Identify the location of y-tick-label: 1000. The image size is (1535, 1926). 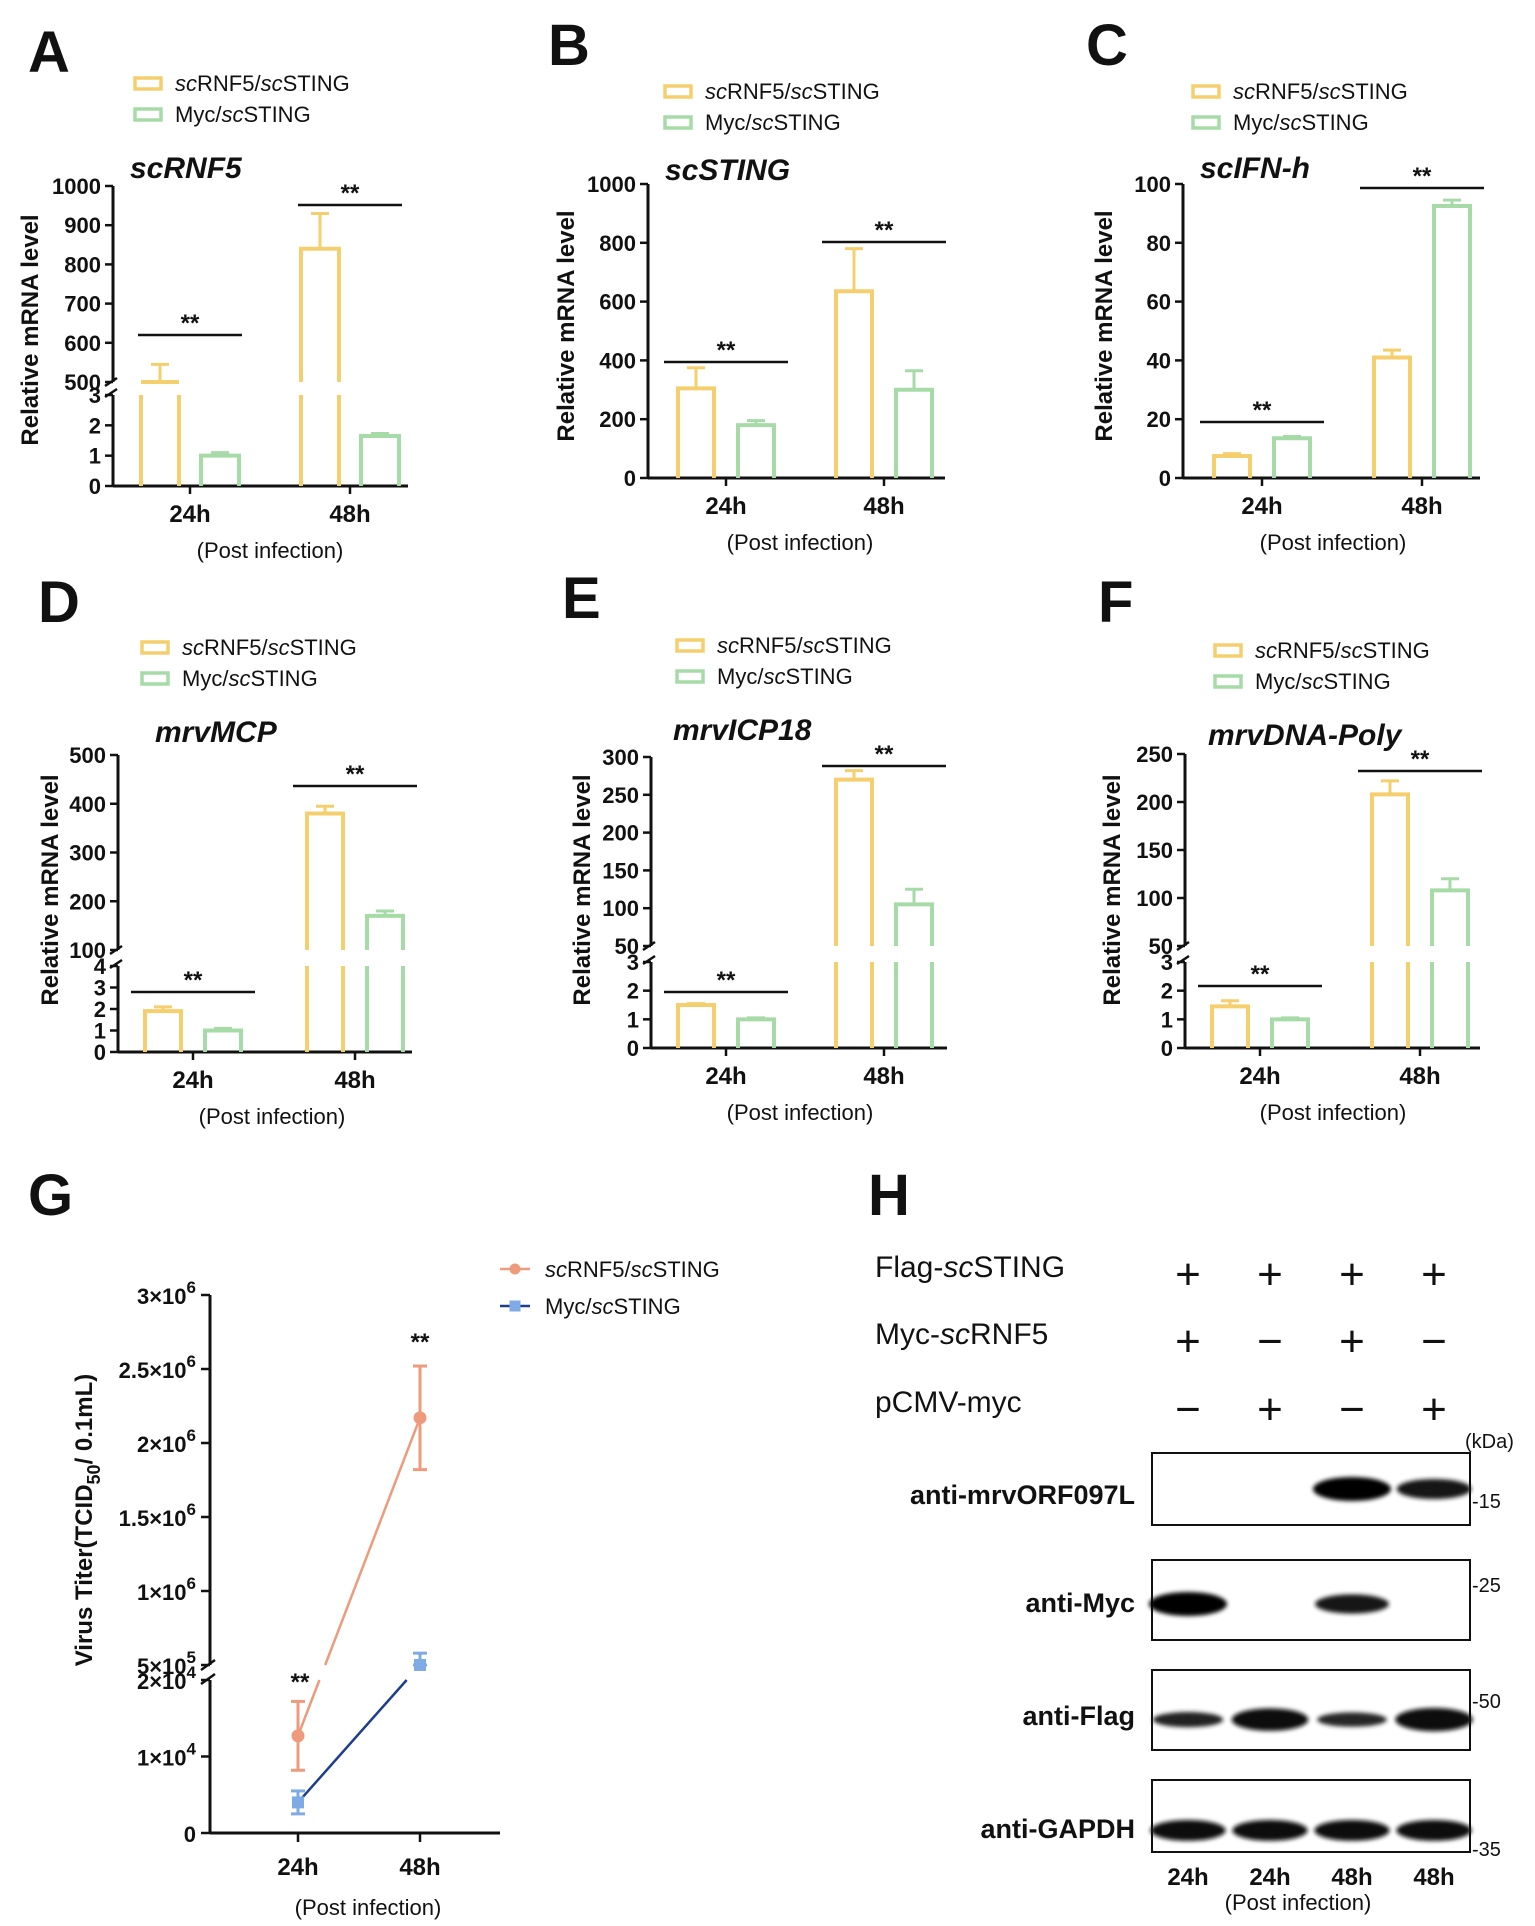
(611, 184).